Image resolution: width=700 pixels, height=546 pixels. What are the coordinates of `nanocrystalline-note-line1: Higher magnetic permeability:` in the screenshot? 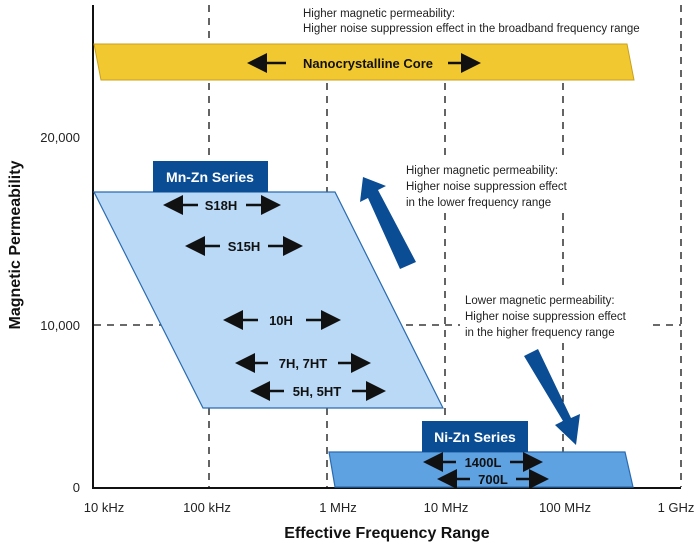 It's located at (379, 14).